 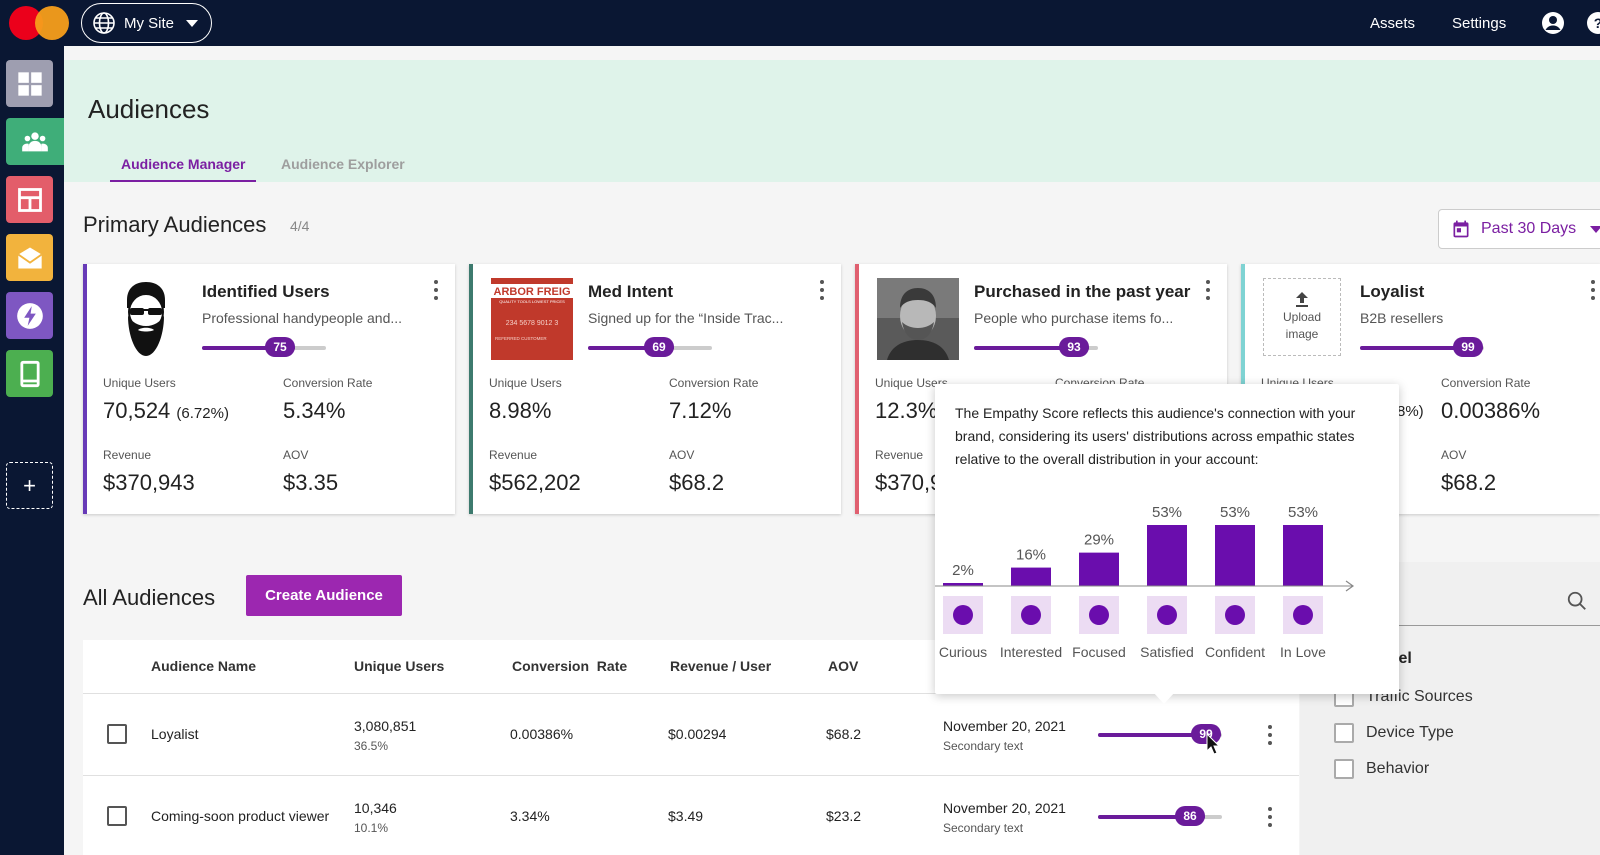 I want to click on revenue-value: $562,202, so click(x=535, y=482).